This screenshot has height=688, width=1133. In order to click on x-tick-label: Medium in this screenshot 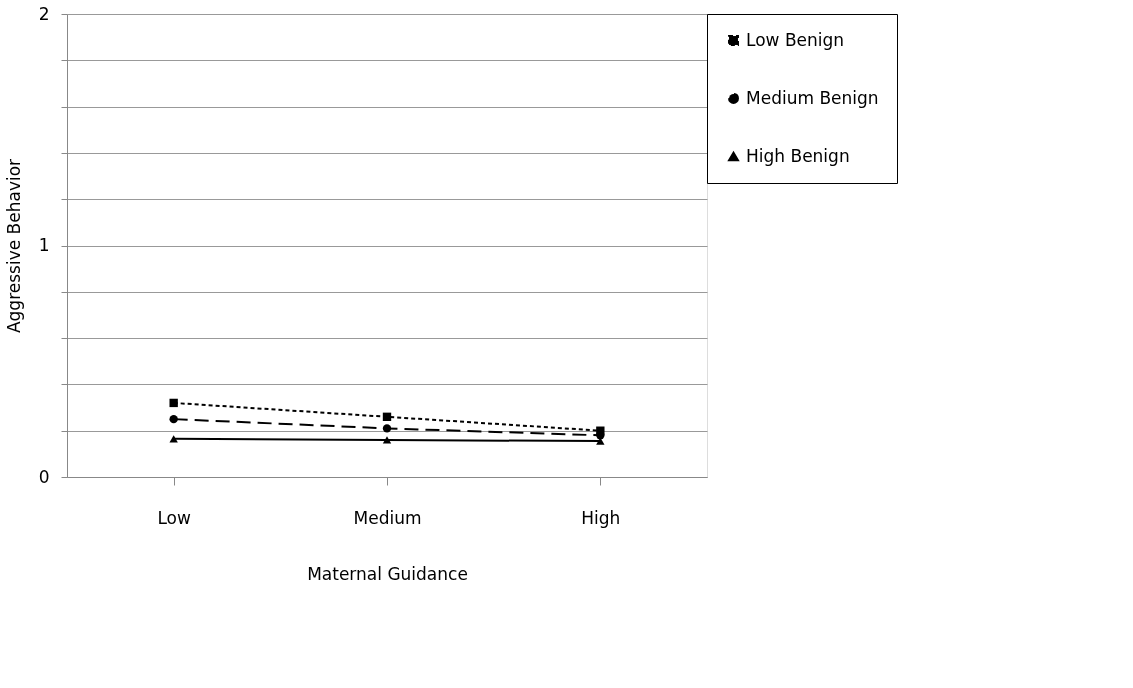, I will do `click(387, 517)`.